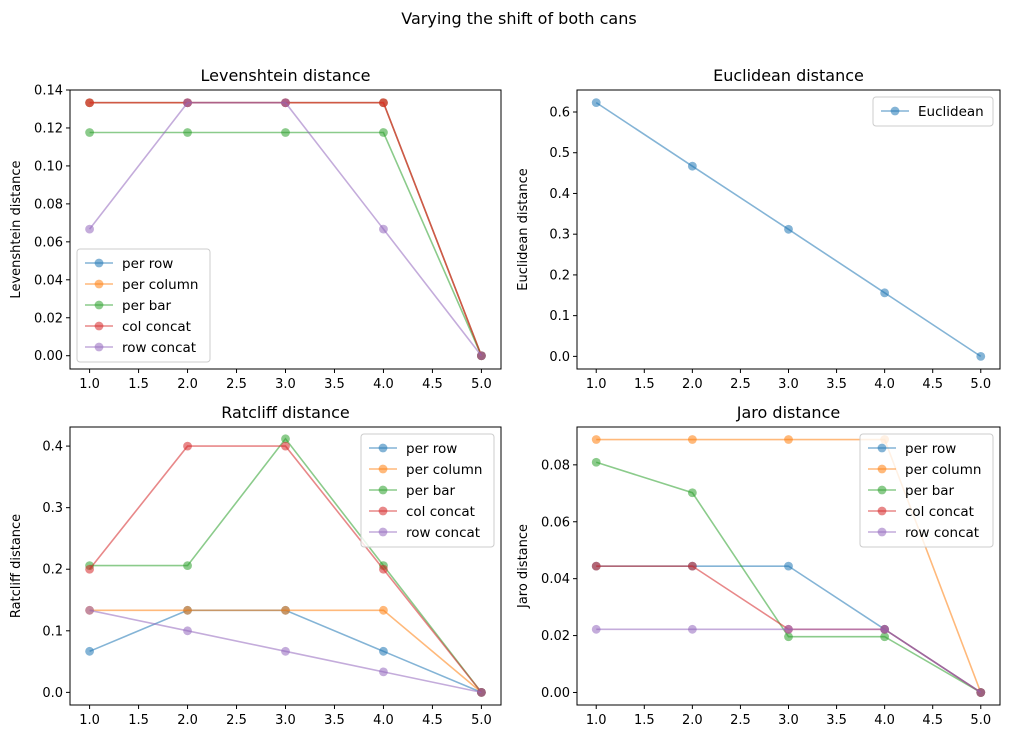 This screenshot has width=1010, height=739. Describe the element at coordinates (559, 235) in the screenshot. I see `y-tick-label: 0.3` at that location.